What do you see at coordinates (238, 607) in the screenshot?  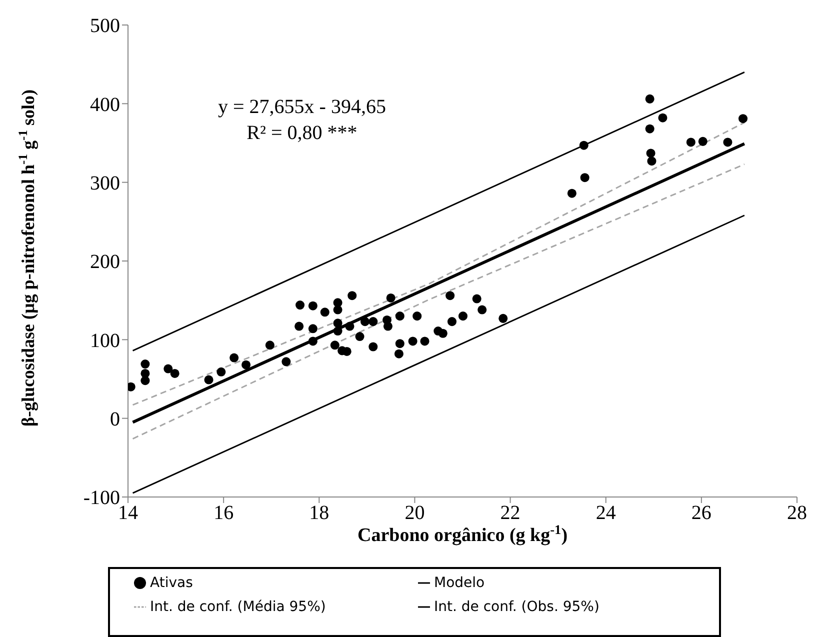 I see `legend-label: Int. de conf. (Média 95%)` at bounding box center [238, 607].